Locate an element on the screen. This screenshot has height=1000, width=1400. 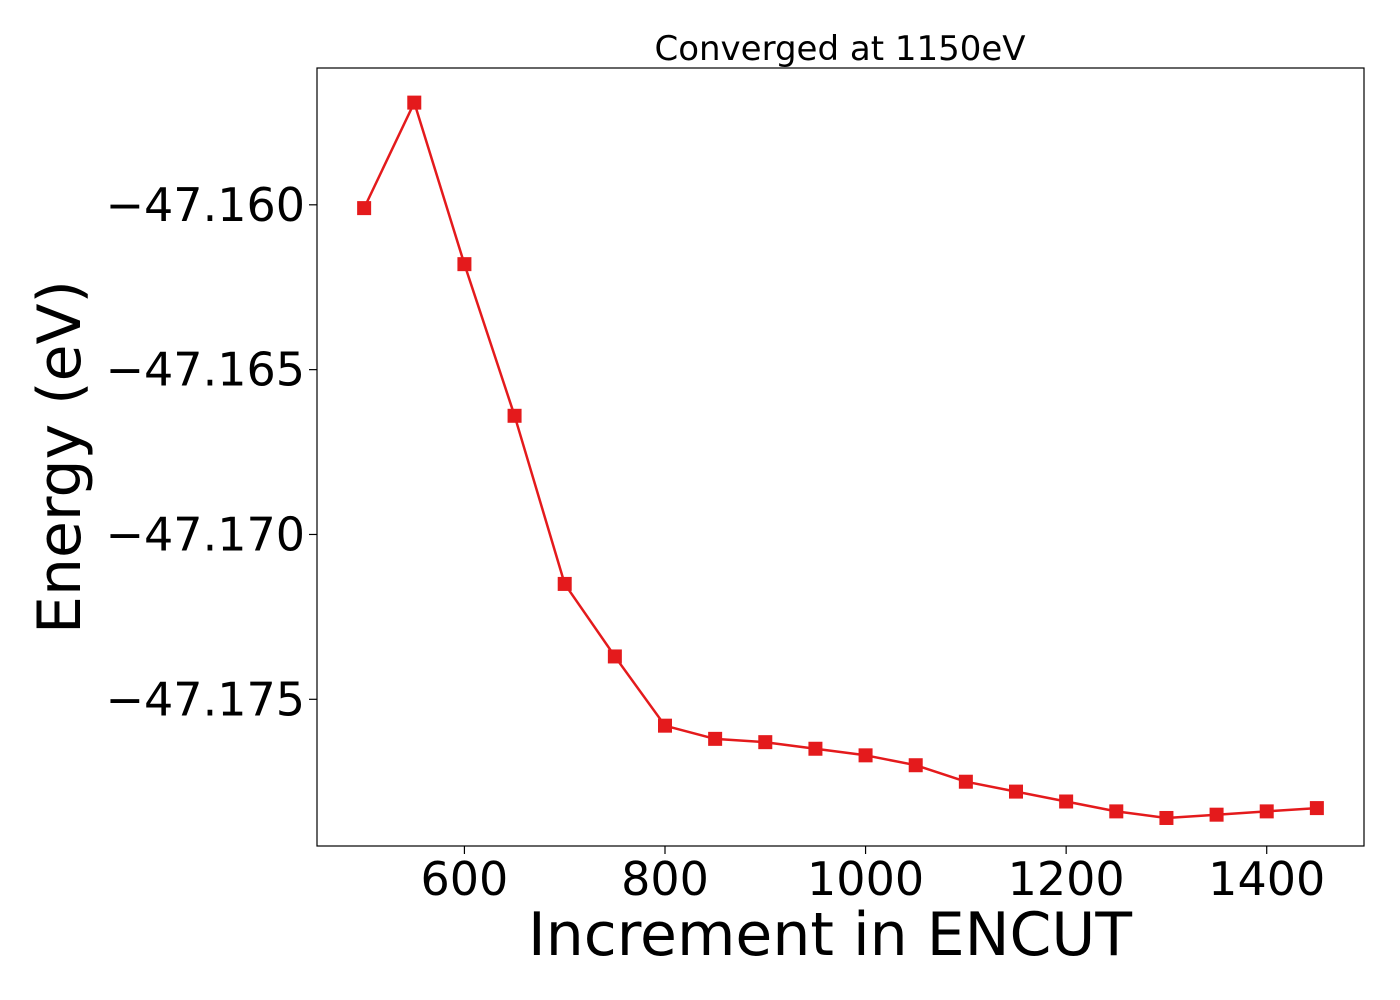
x-tick-label: 1200 is located at coordinates (1066, 879).